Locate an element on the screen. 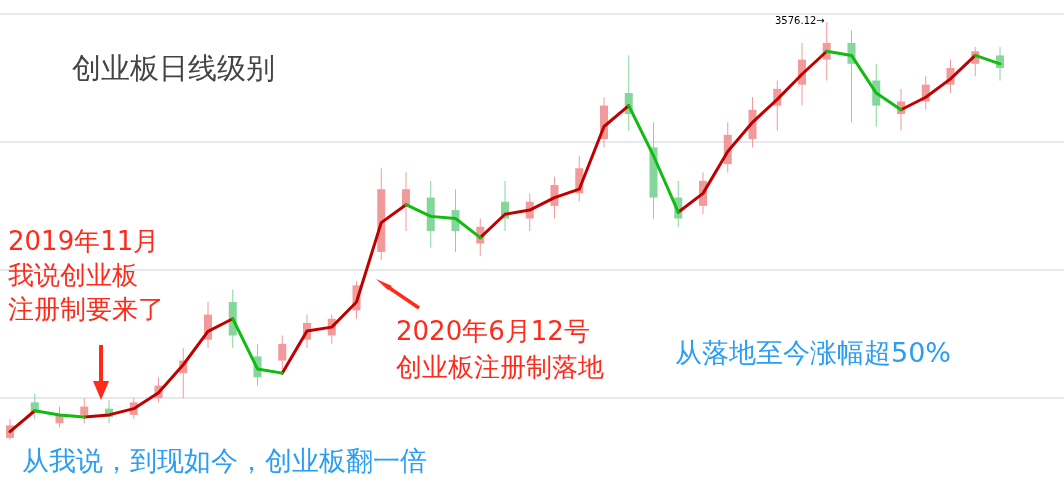 The height and width of the screenshot is (494, 1064). annotation: 注册制要来了 is located at coordinates (86, 309).